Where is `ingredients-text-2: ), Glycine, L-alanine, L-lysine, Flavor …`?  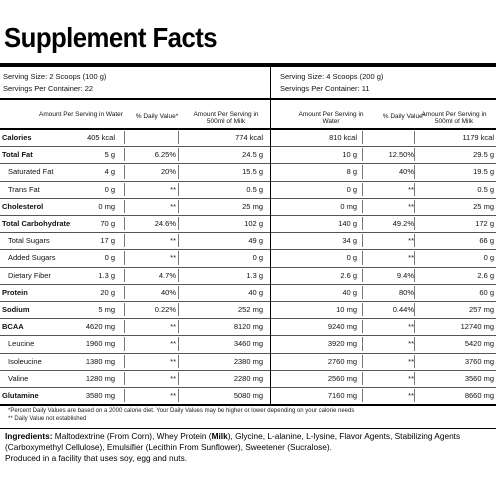
ingredients-text-2: ), Glycine, L-alanine, L-lysine, Flavor … is located at coordinates (233, 441).